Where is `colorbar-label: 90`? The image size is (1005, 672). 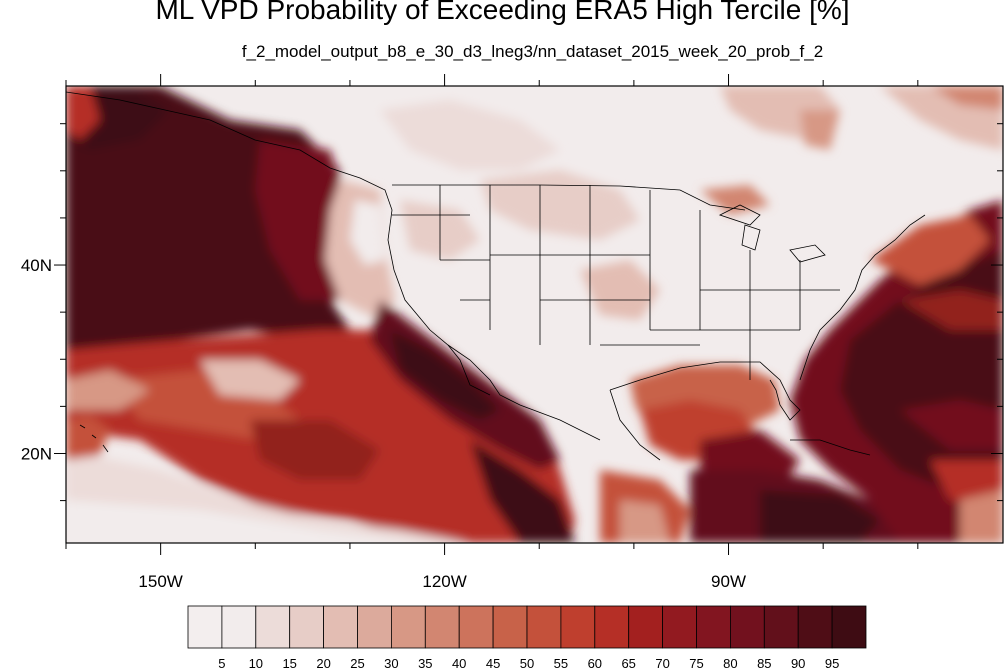
colorbar-label: 90 is located at coordinates (798, 663).